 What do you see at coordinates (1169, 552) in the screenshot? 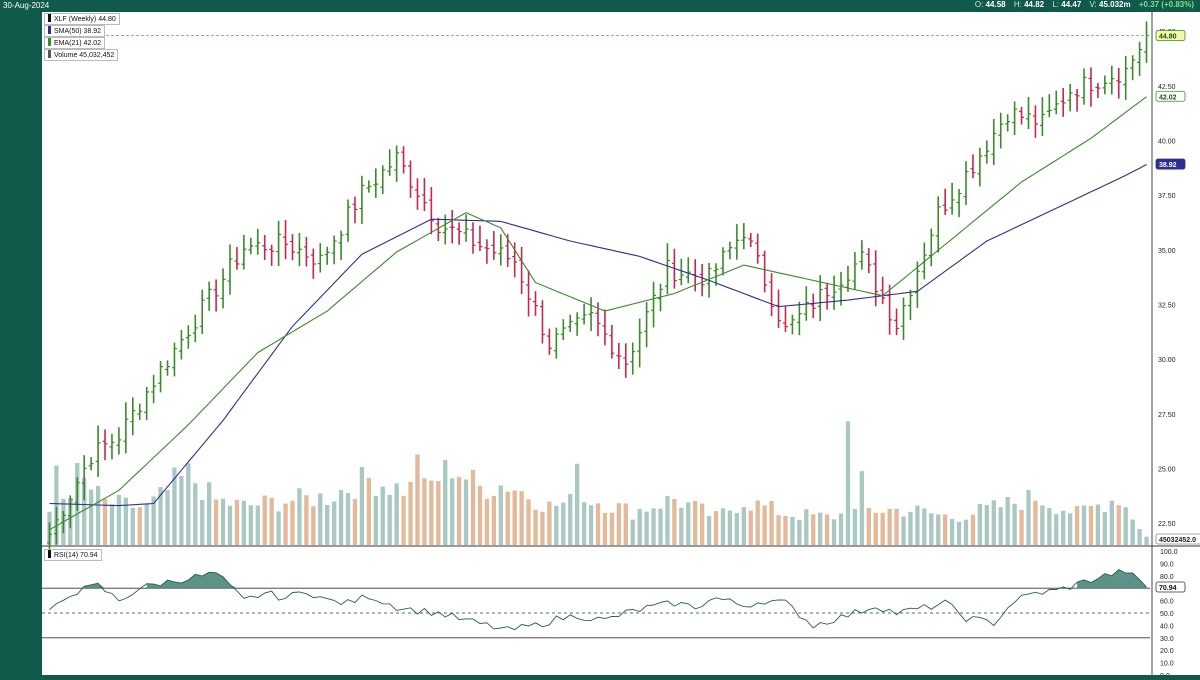
I see `rsi-tick-label: 100.0` at bounding box center [1169, 552].